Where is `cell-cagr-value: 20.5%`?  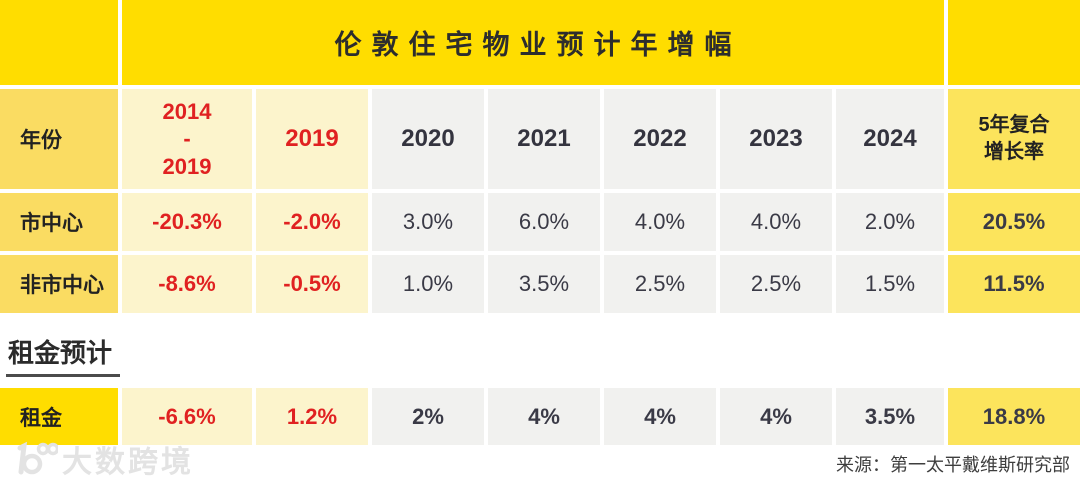
cell-cagr-value: 20.5% is located at coordinates (1014, 222).